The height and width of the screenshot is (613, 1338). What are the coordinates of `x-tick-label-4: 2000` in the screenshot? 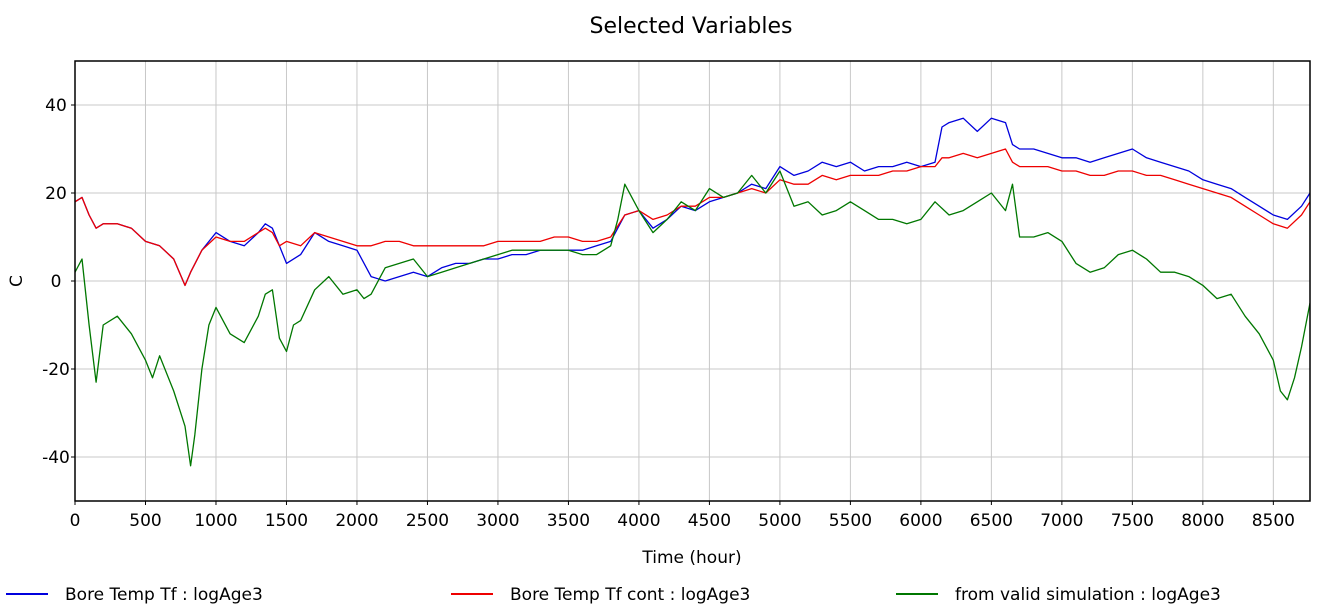 It's located at (356, 521).